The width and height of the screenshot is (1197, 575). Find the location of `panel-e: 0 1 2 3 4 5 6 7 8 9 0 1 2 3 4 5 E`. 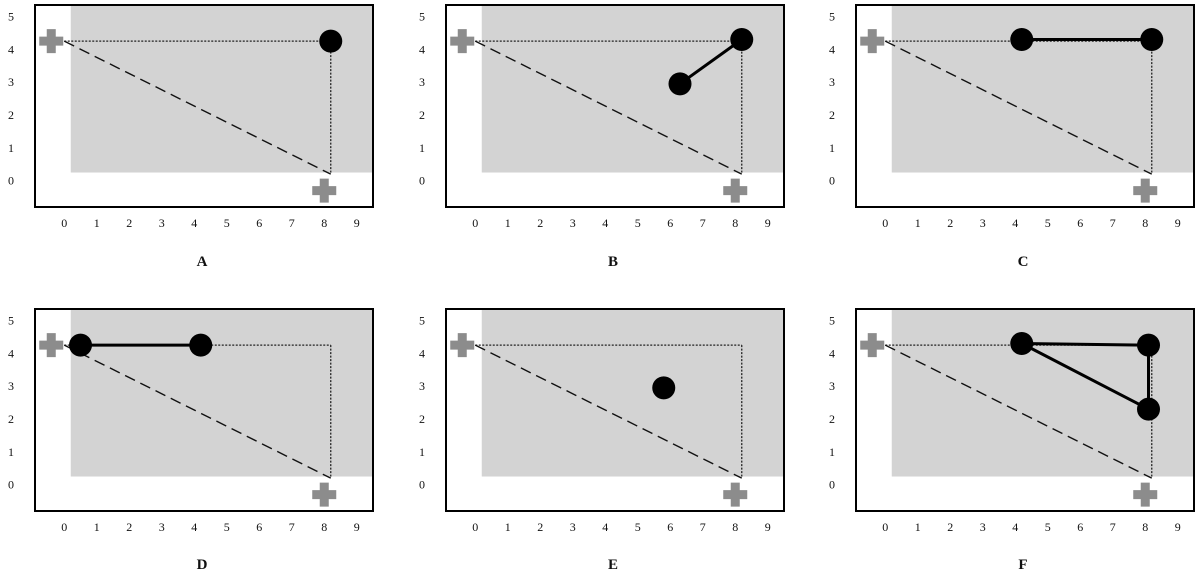

panel-e: 0 1 2 3 4 5 6 7 8 9 0 1 2 3 4 5 E is located at coordinates (602, 440).